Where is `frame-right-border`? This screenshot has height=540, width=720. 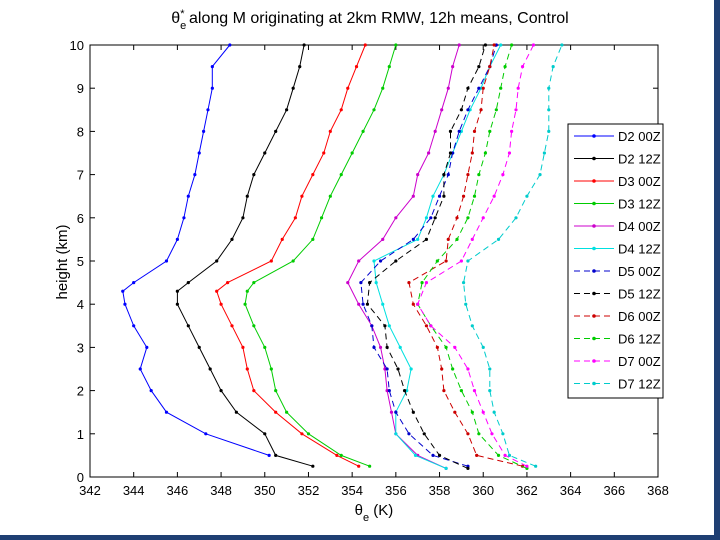
frame-right-border is located at coordinates (717, 270).